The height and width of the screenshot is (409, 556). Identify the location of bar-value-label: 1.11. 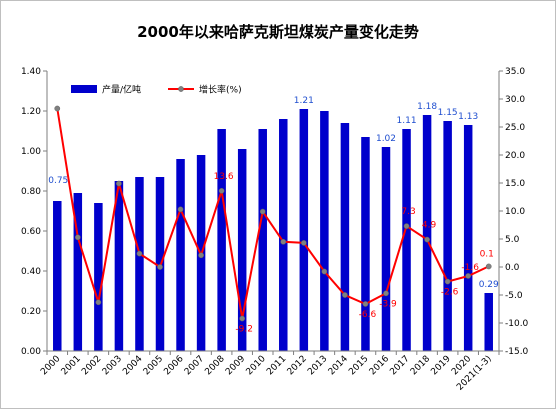
(407, 121).